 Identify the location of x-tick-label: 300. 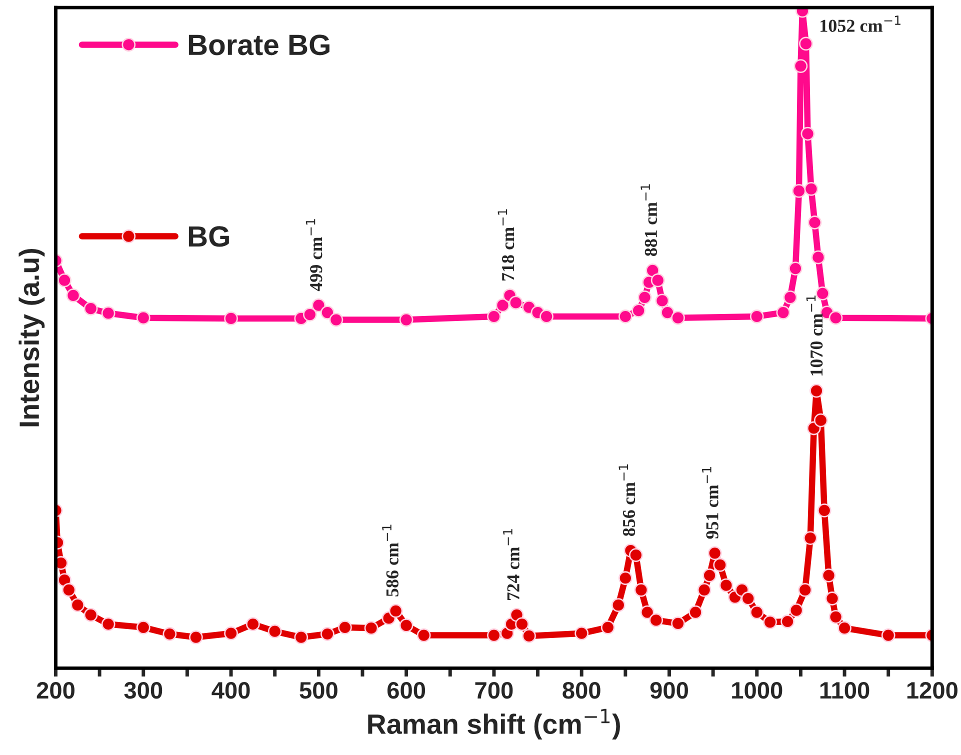
(143, 690).